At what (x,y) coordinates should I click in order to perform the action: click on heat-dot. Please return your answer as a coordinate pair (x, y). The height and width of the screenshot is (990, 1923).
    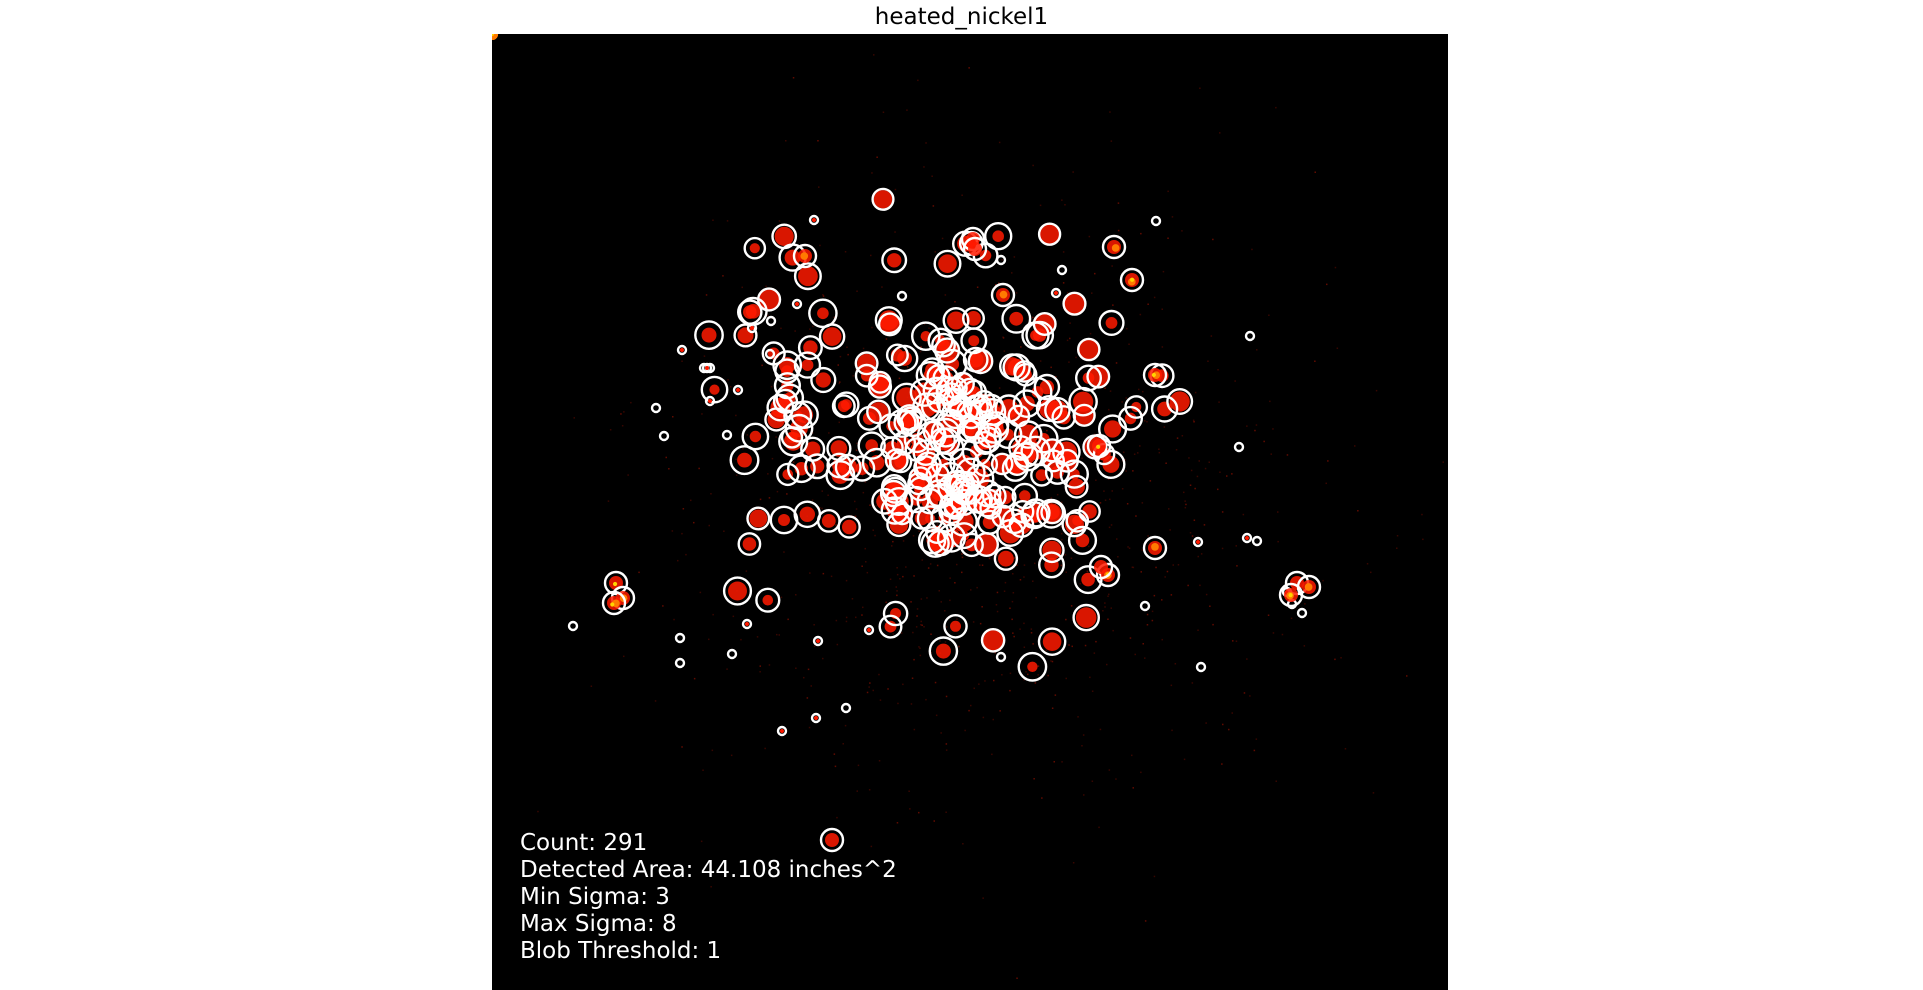
    Looking at the image, I should click on (1247, 538).